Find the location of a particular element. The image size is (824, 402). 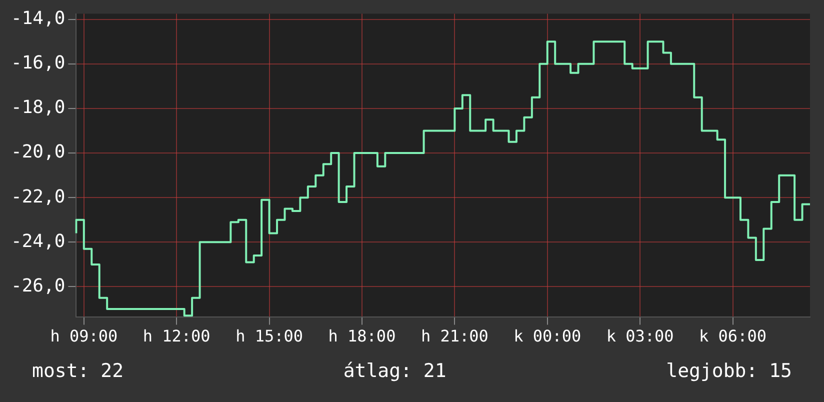

y-tick-label: -22,0 is located at coordinates (38, 197).